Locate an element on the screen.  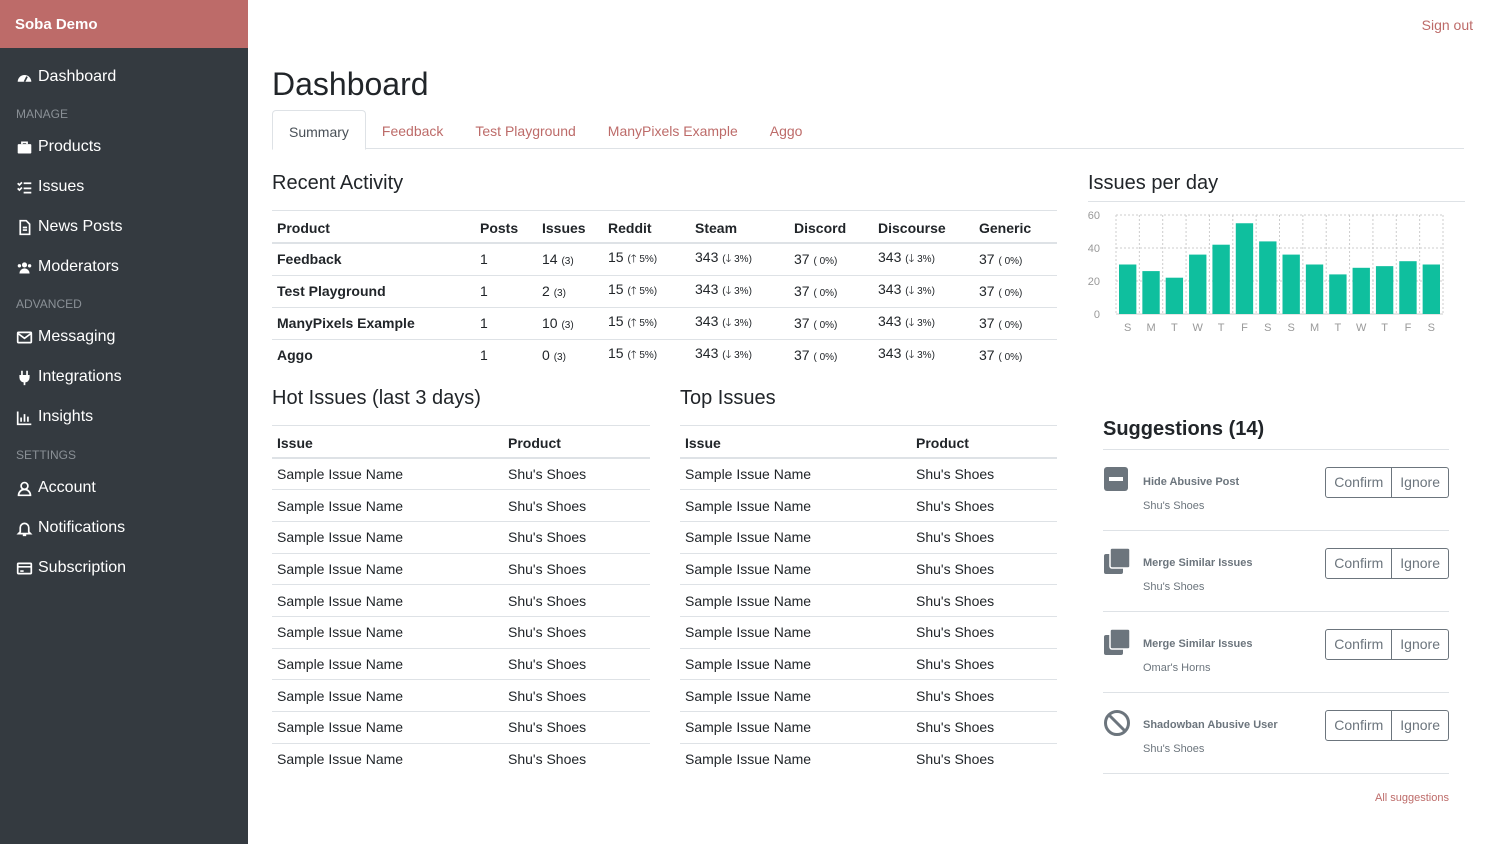
sidebar-item-subscription: Subscription is located at coordinates (124, 568).